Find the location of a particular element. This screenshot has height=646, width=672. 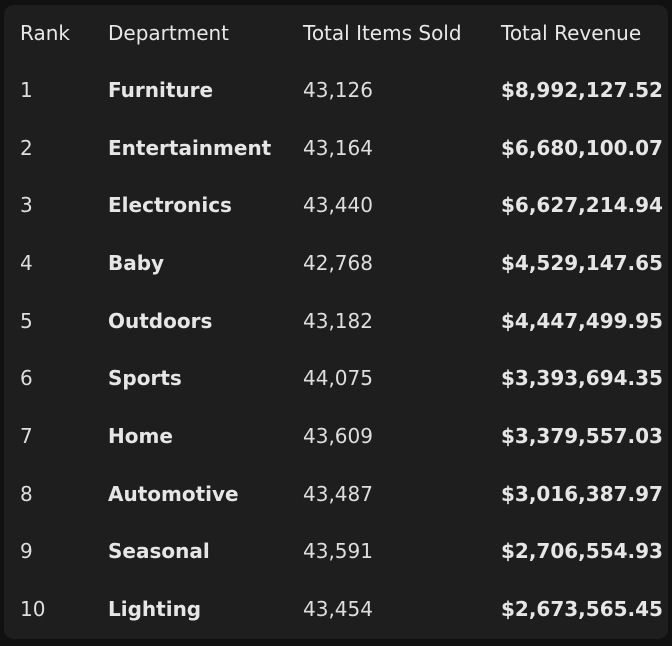

table-row: 3 Electronics 43,440 $6,627,214.94 is located at coordinates (336, 205).